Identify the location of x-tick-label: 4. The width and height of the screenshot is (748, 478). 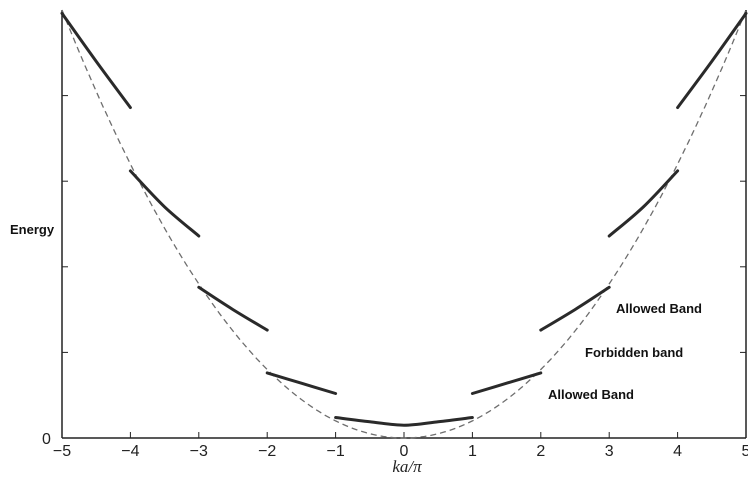
(677, 451).